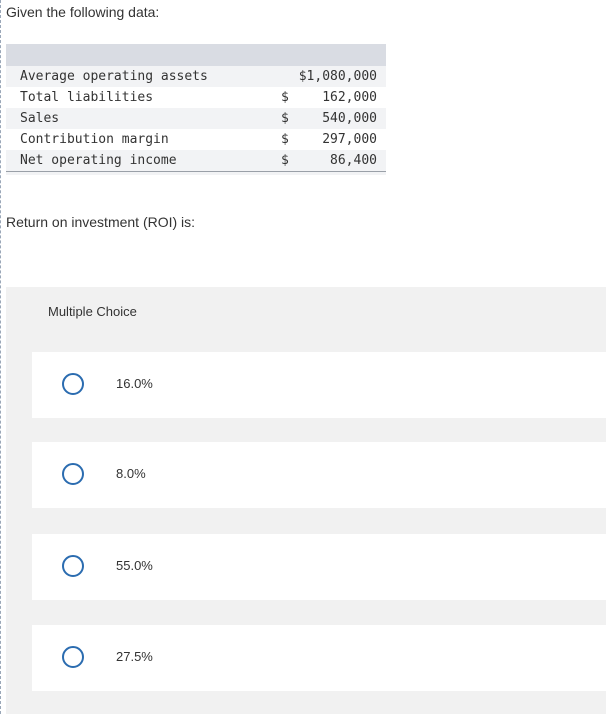 This screenshot has height=714, width=606. What do you see at coordinates (319, 475) in the screenshot?
I see `choice-option-2: 8.0%` at bounding box center [319, 475].